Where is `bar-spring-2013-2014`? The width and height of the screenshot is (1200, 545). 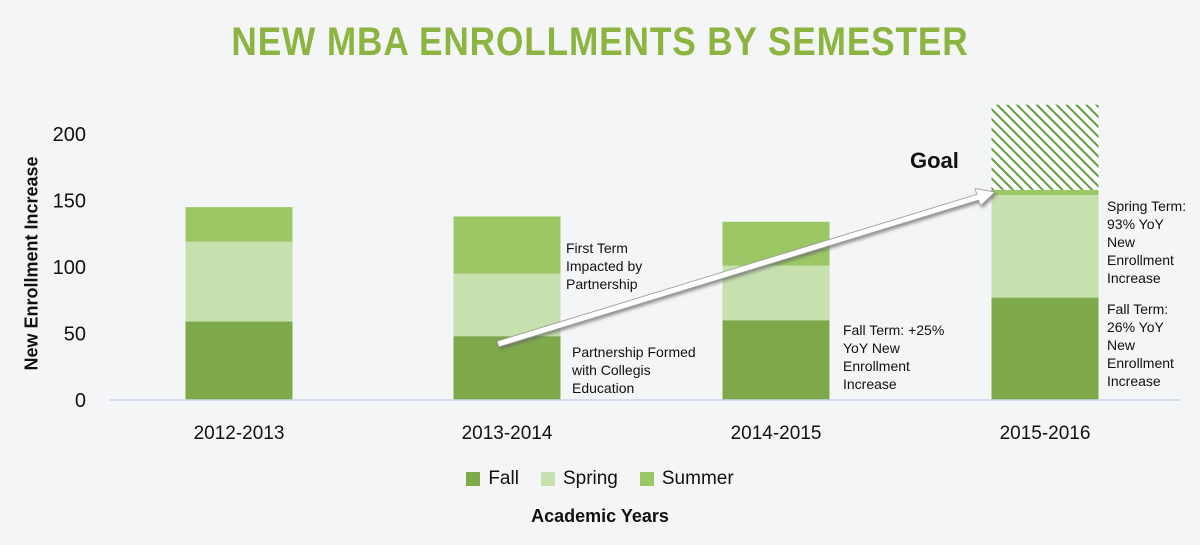
bar-spring-2013-2014 is located at coordinates (507, 305).